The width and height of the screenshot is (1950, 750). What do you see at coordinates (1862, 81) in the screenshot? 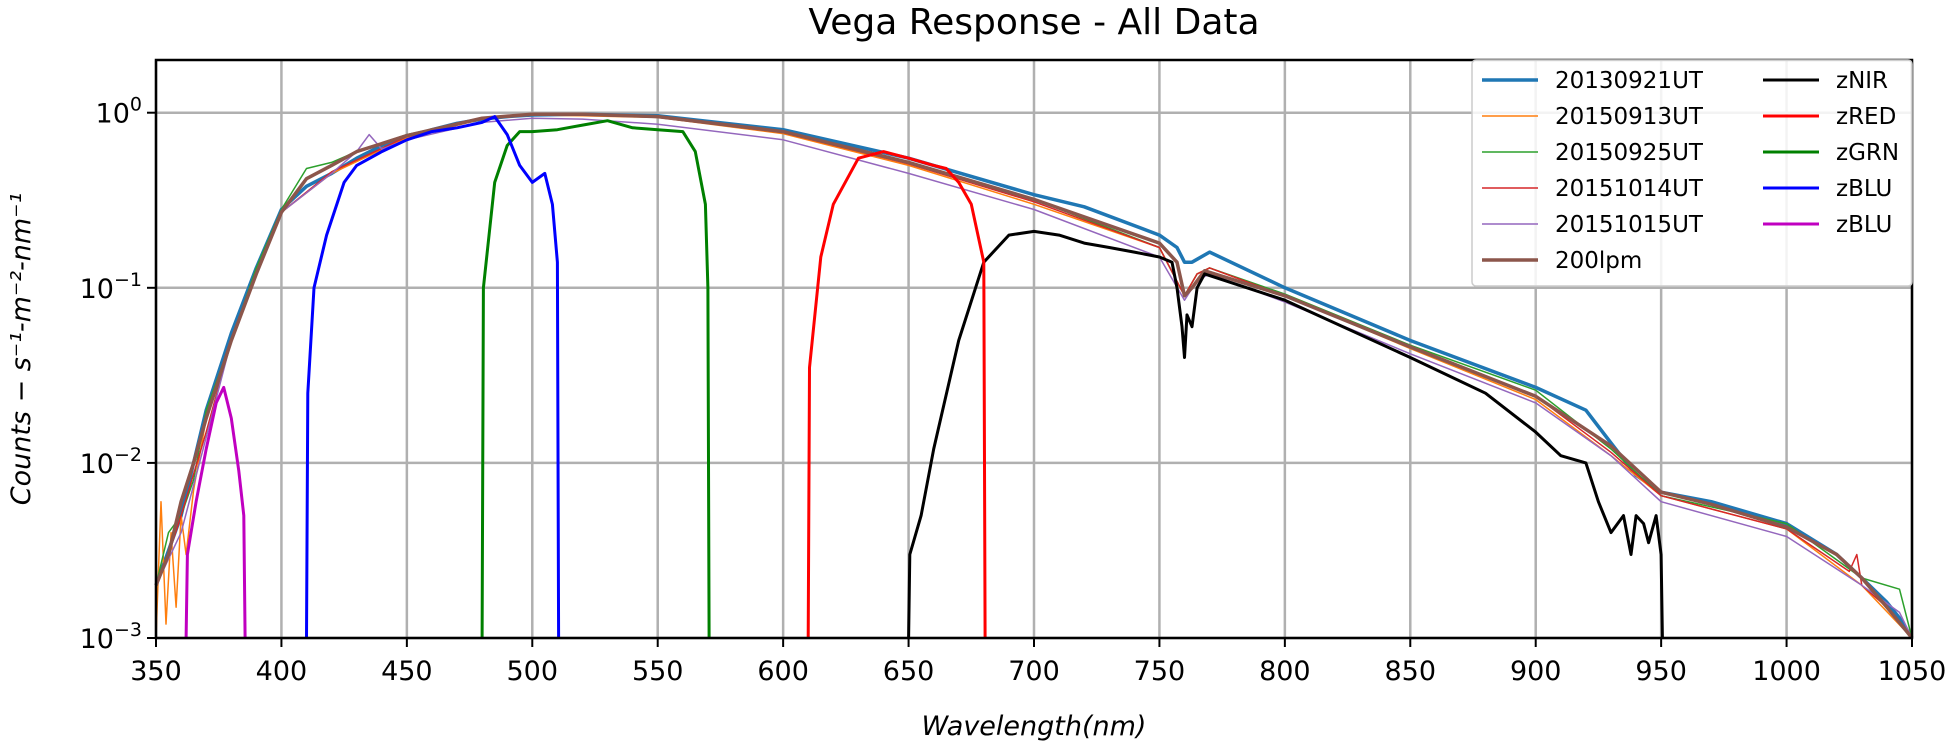
I see `legend-label: zNIR` at bounding box center [1862, 81].